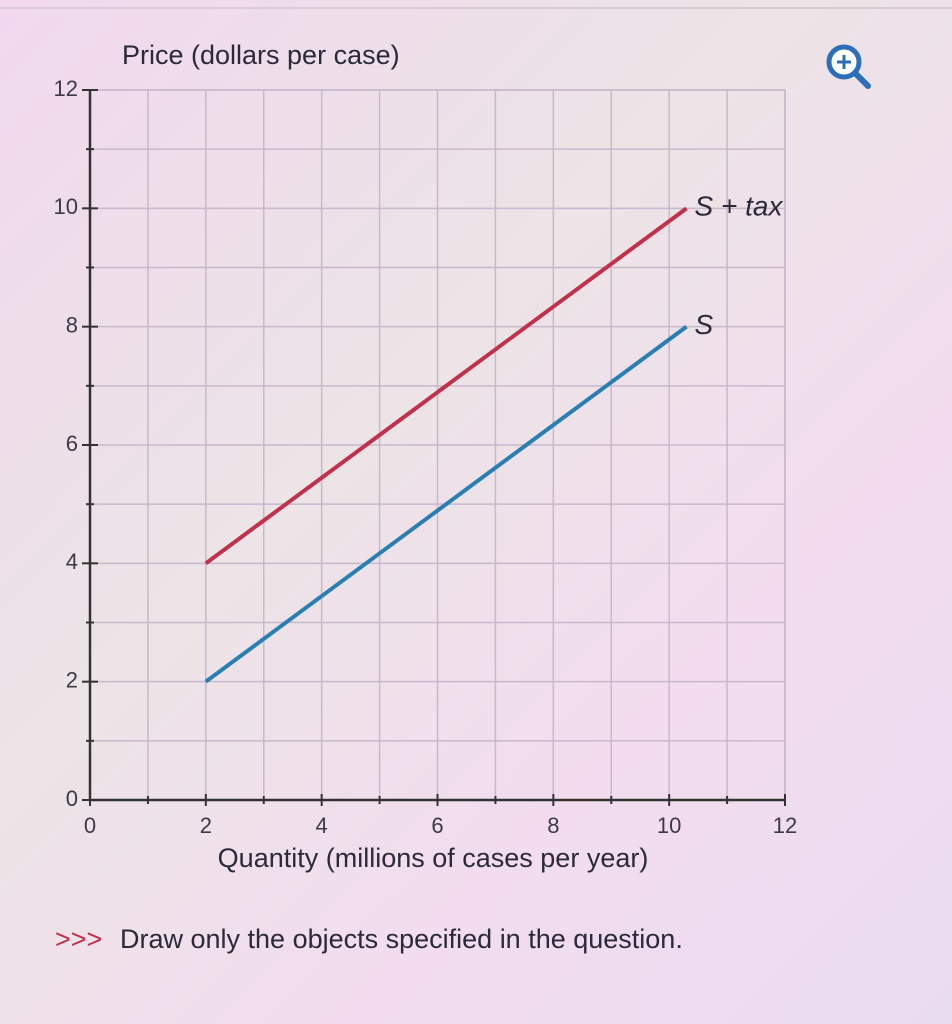 The height and width of the screenshot is (1024, 952). I want to click on footer-marker: >>>, so click(78, 939).